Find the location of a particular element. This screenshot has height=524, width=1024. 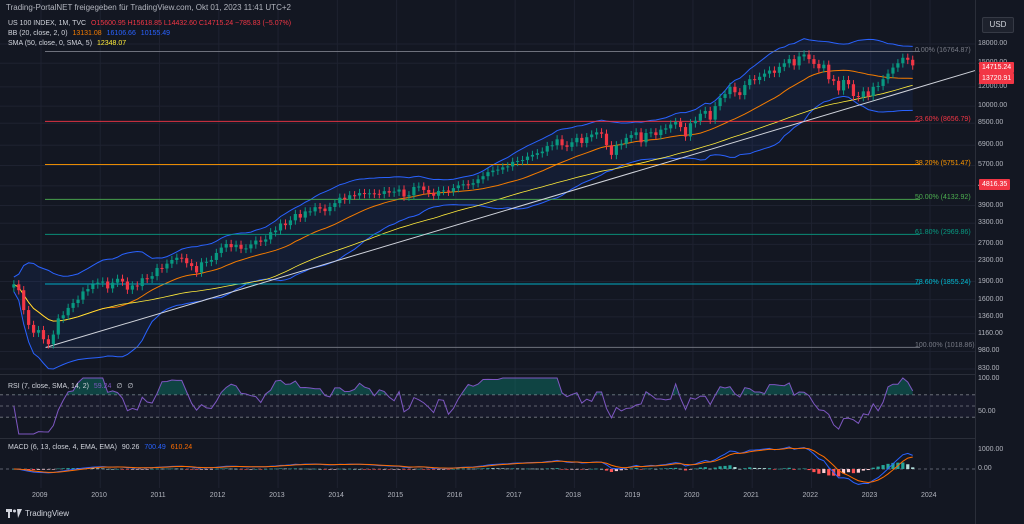

tradingview-wordmark: TradingView is located at coordinates (47, 513).